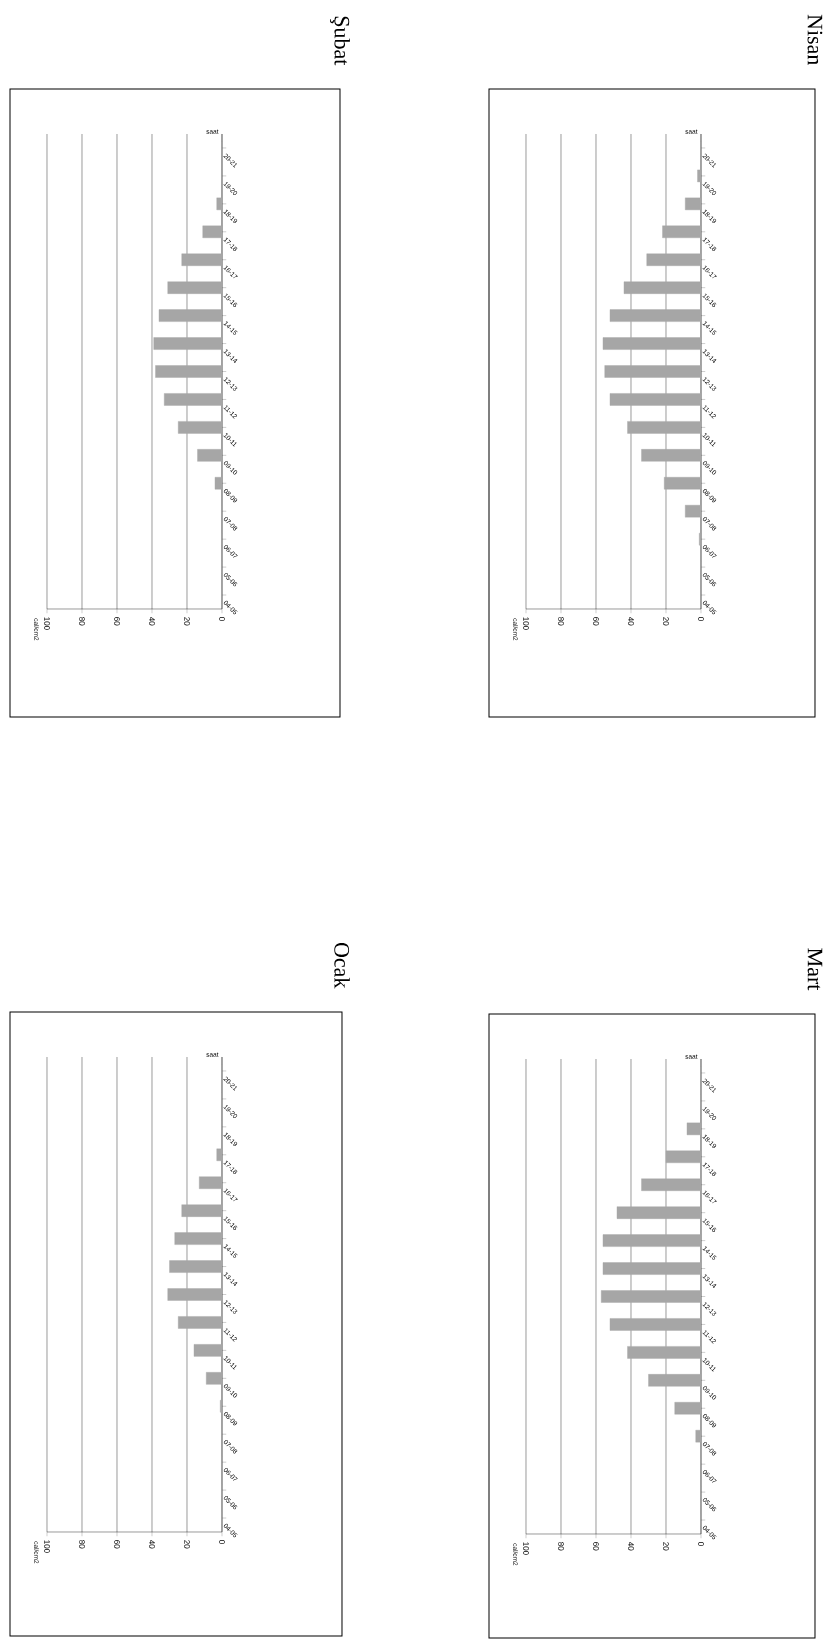 The image size is (829, 1640). I want to click on text: Şubat, so click(339, 41).